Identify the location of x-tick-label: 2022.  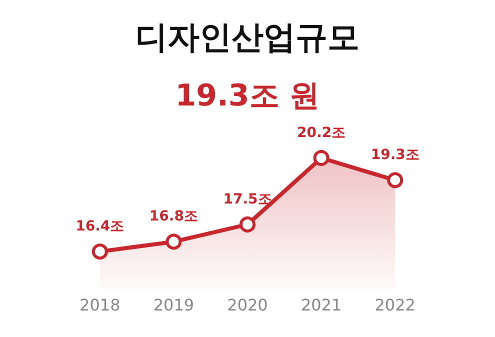
(395, 305).